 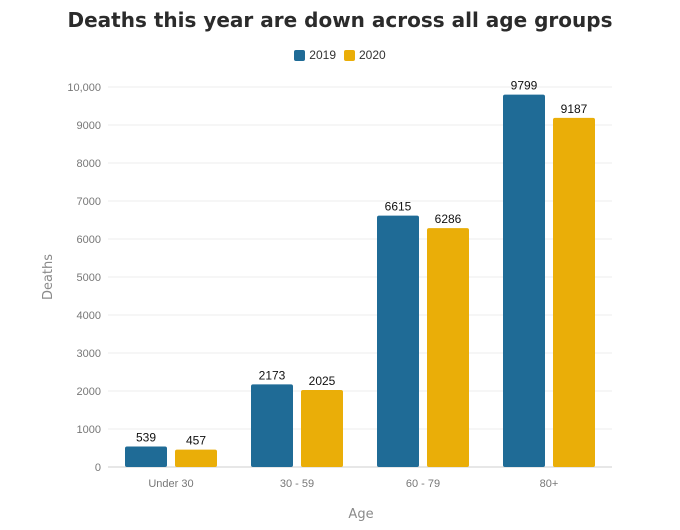 What do you see at coordinates (360, 514) in the screenshot?
I see `x-axis-label: Age` at bounding box center [360, 514].